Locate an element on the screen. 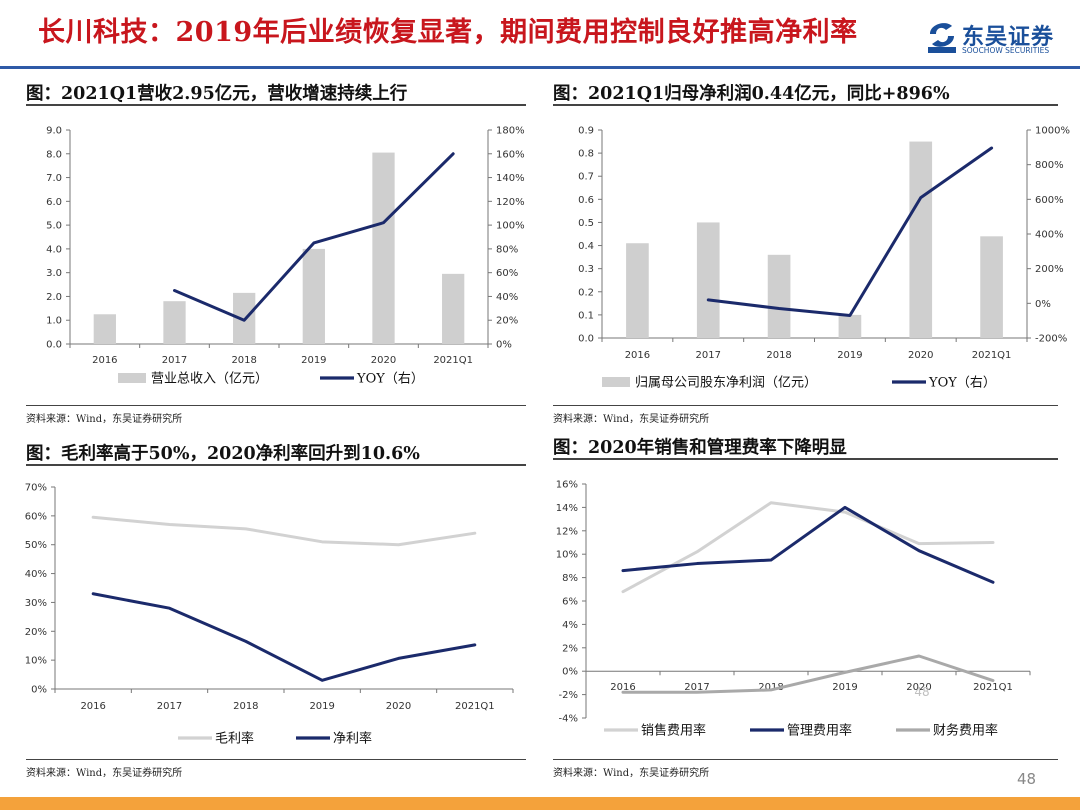  chart3-y-tick-label: 10% is located at coordinates (36, 661).